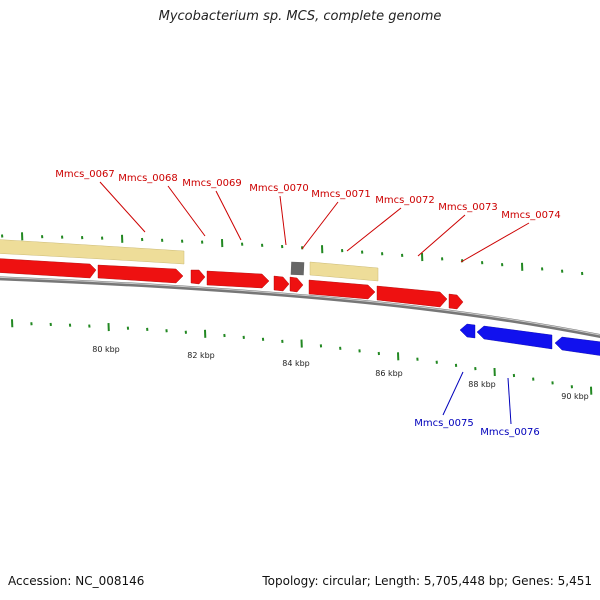 The height and width of the screenshot is (600, 600). What do you see at coordinates (340, 373) in the screenshot?
I see `ruler-labels: 80 kbp 82 kbp 84 kbp 86 kbp 88 kbp 90 kbp` at bounding box center [340, 373].